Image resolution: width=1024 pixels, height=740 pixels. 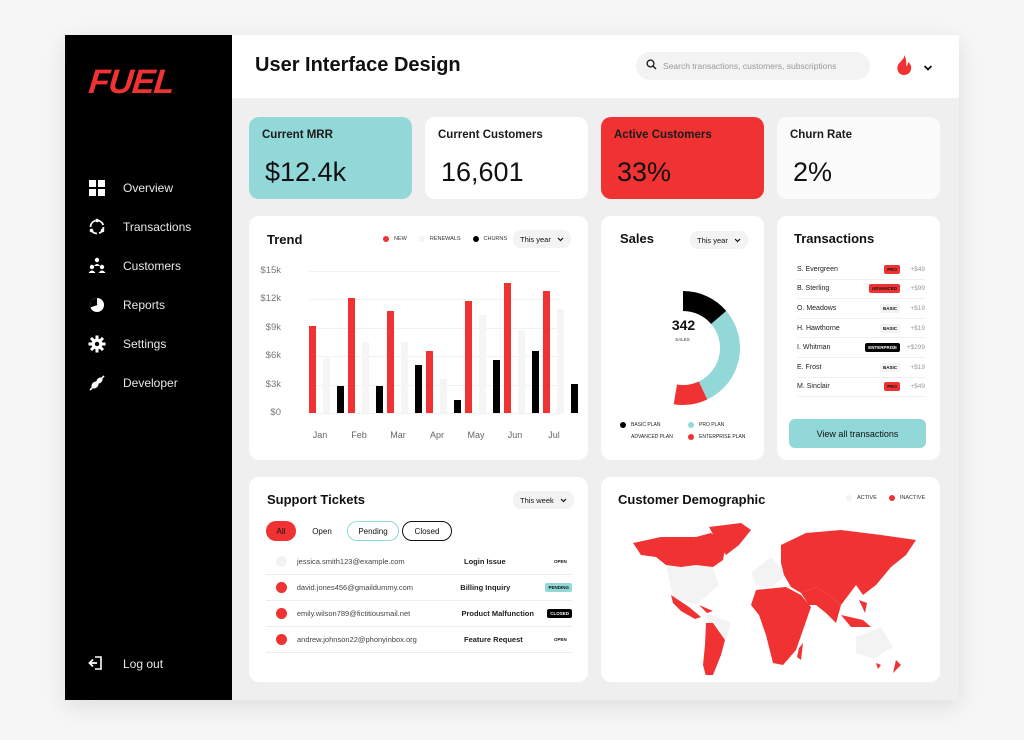 What do you see at coordinates (637, 238) in the screenshot?
I see `sales-title: Sales` at bounding box center [637, 238].